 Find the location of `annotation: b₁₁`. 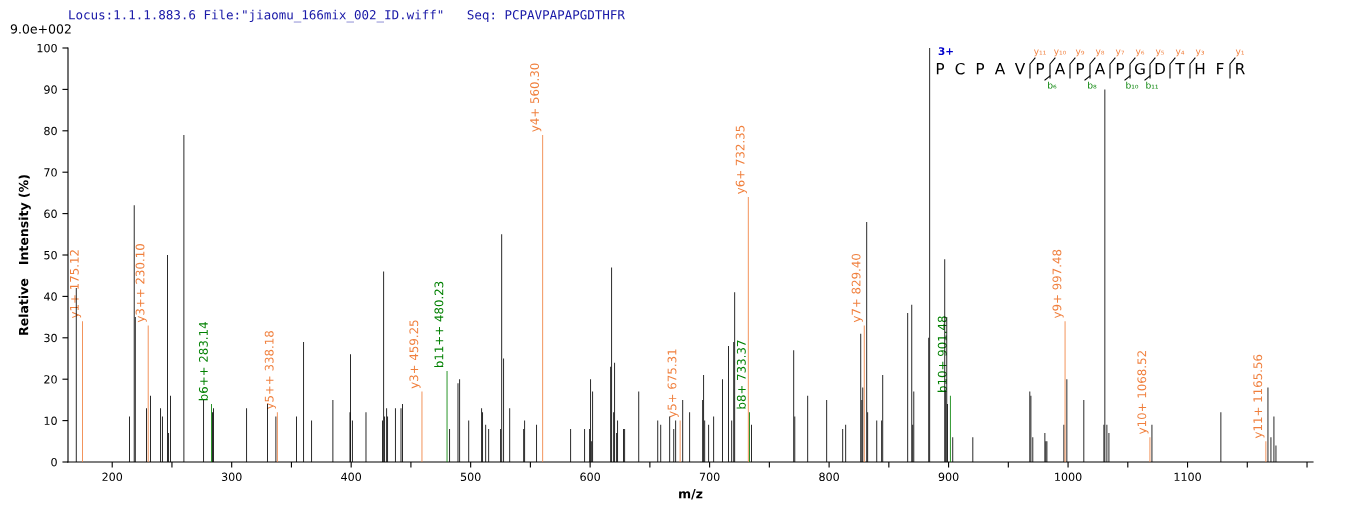

annotation: b₁₁ is located at coordinates (1152, 85).